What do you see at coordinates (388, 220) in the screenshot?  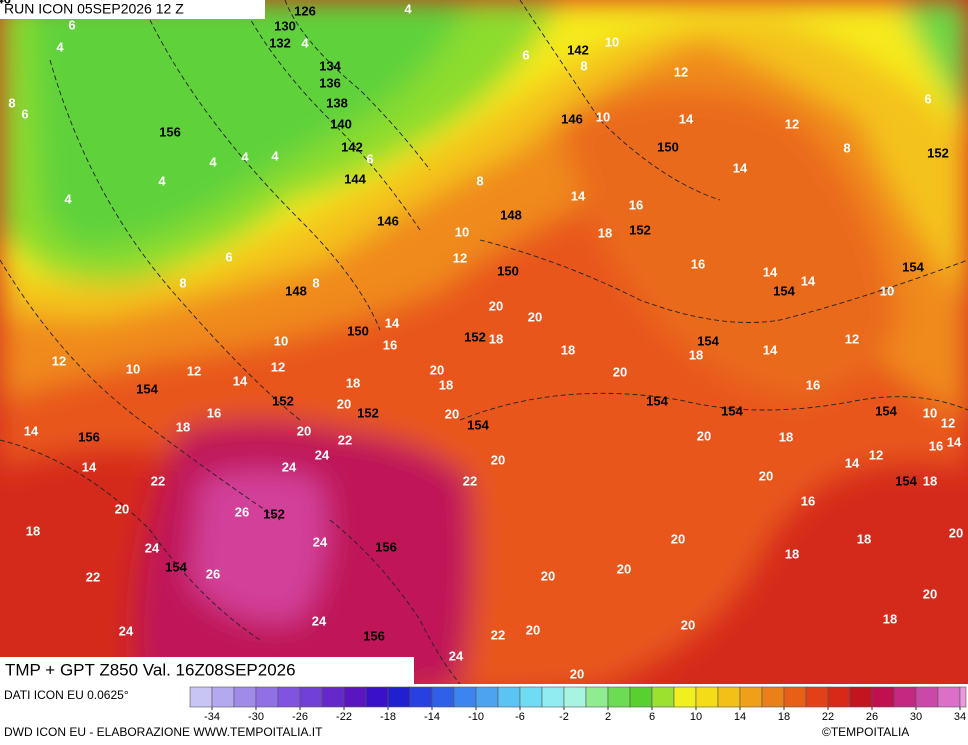 I see `geopotential-label: 146` at bounding box center [388, 220].